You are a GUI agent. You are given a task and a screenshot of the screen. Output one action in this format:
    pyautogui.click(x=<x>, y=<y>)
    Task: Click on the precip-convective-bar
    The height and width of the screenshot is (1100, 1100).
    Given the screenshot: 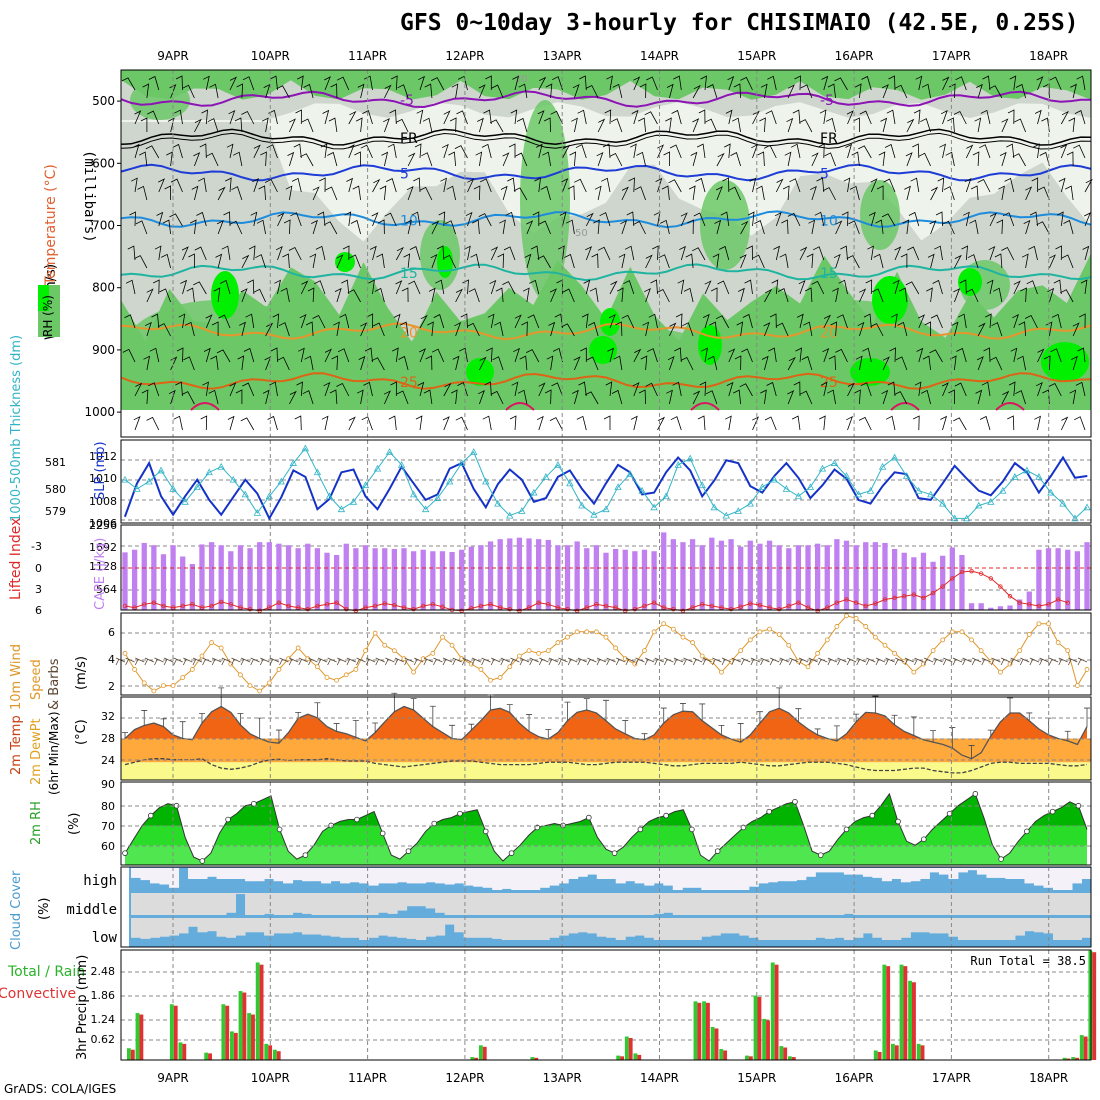 What is the action you would take?
    pyautogui.click(x=227, y=1032)
    